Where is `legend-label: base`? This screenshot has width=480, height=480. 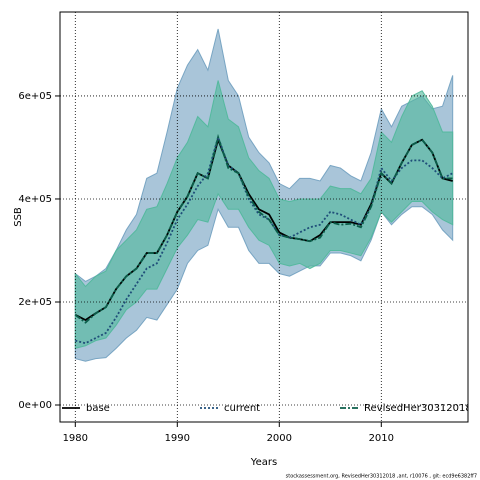 legend-label: base is located at coordinates (98, 408).